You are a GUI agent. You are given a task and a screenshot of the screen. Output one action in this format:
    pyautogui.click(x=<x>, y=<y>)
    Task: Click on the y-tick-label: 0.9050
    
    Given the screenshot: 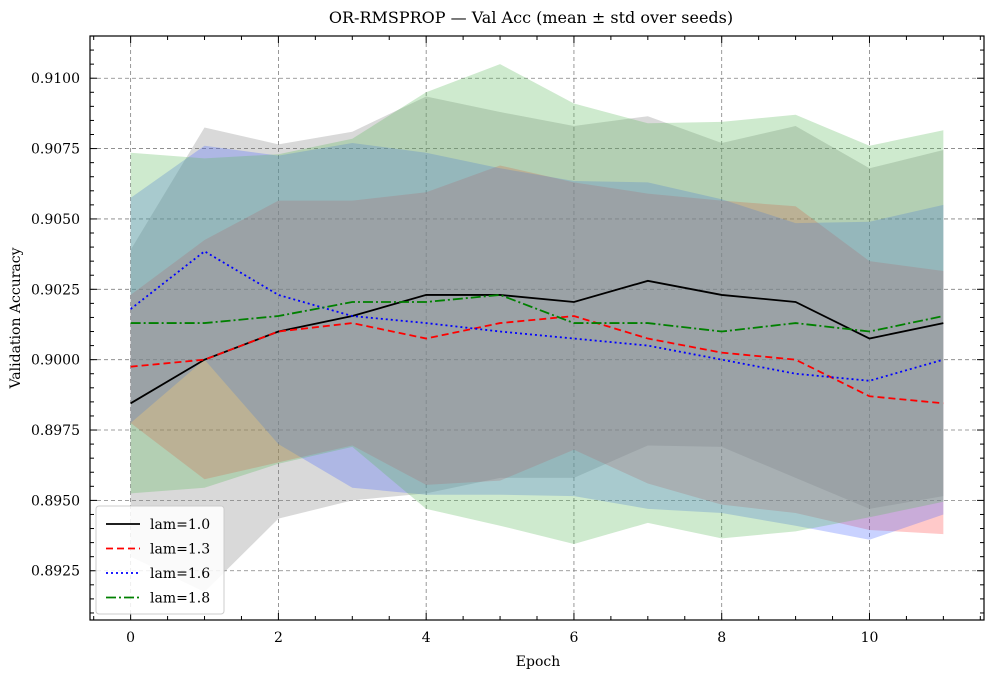 What is the action you would take?
    pyautogui.click(x=55, y=220)
    